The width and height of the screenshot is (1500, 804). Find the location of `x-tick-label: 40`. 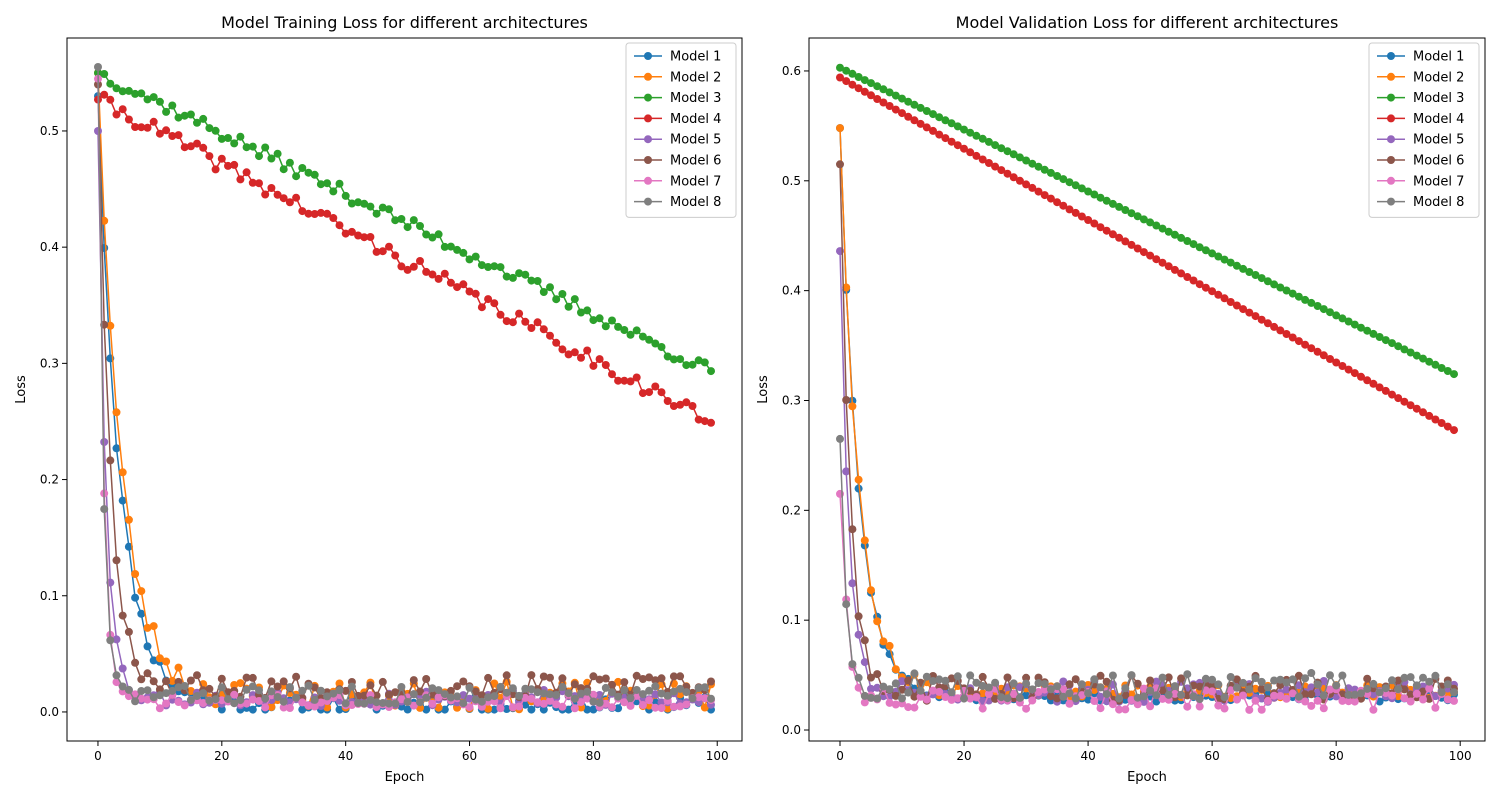

x-tick-label: 40 is located at coordinates (1087, 756).